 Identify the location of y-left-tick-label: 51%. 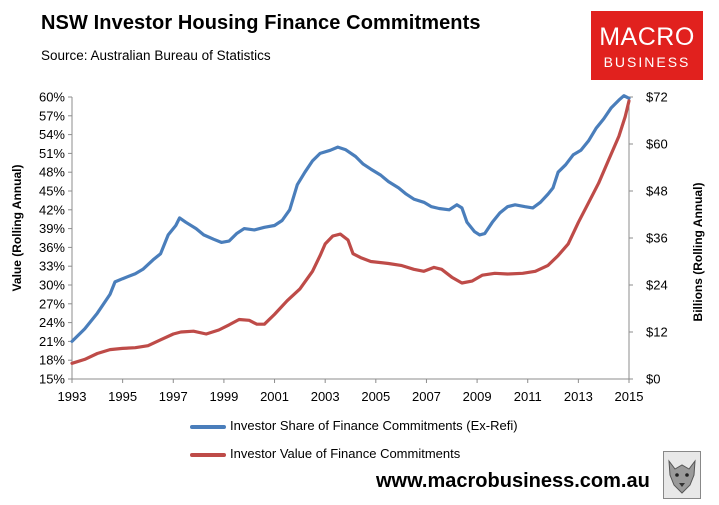
(52, 153).